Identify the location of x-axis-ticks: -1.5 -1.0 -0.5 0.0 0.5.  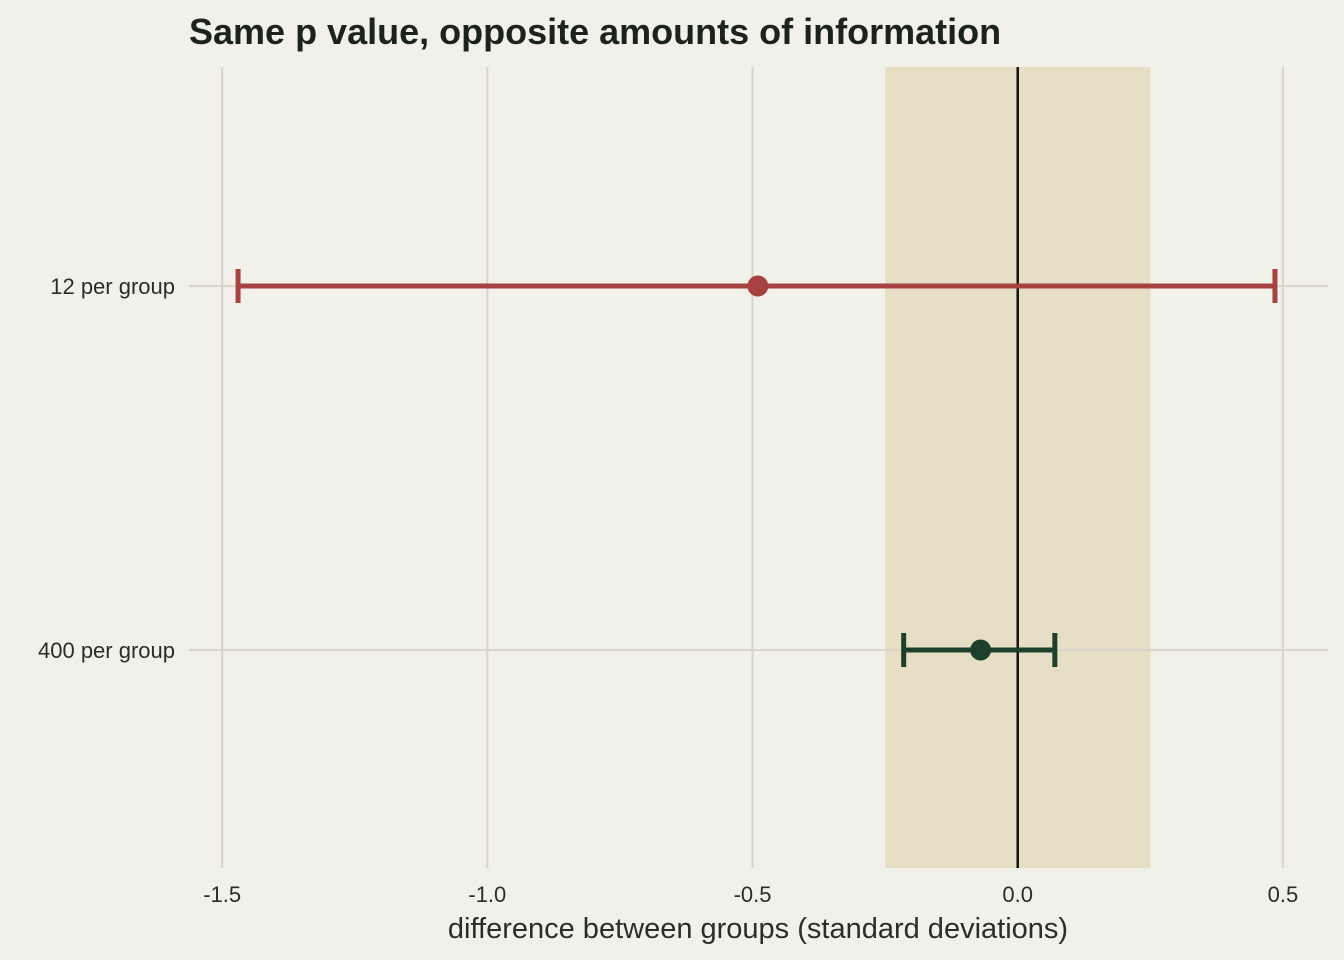
(750, 894).